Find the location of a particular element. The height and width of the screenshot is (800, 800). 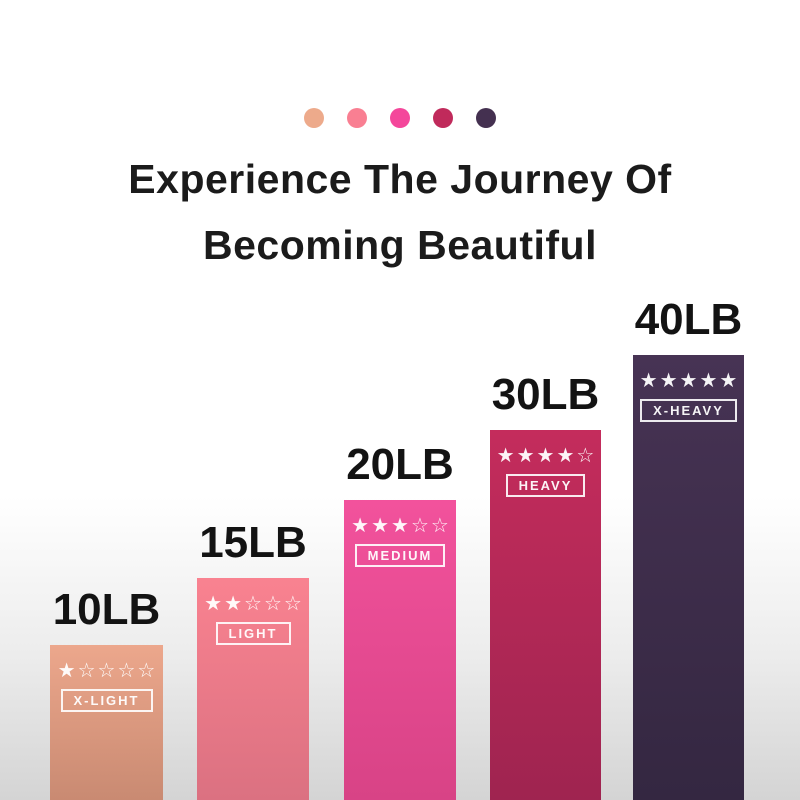

bar-rect-30lb: ★★★★☆ HEAVY is located at coordinates (545, 615).